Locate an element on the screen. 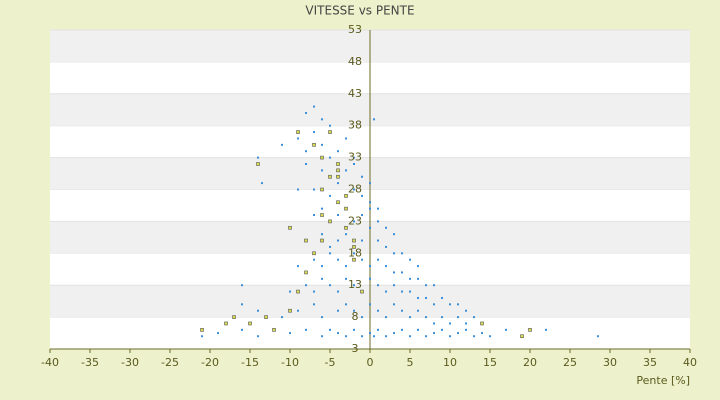  x-tick-label: 0 is located at coordinates (370, 362).